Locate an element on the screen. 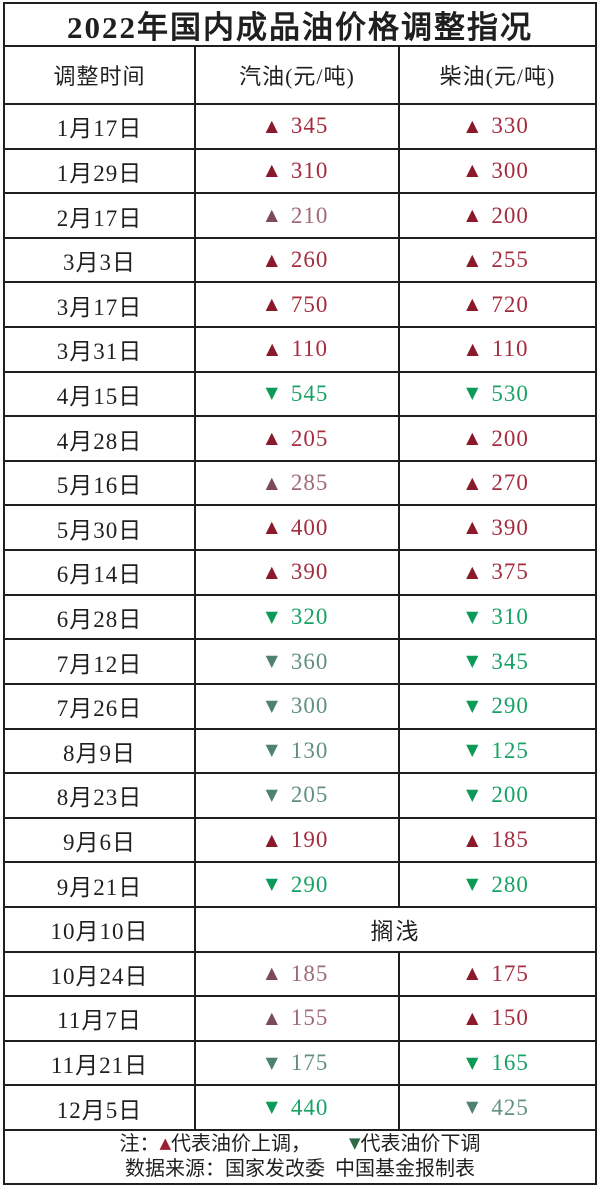 The height and width of the screenshot is (1187, 600). gasoline-cell: ▼ 440 is located at coordinates (298, 1108).